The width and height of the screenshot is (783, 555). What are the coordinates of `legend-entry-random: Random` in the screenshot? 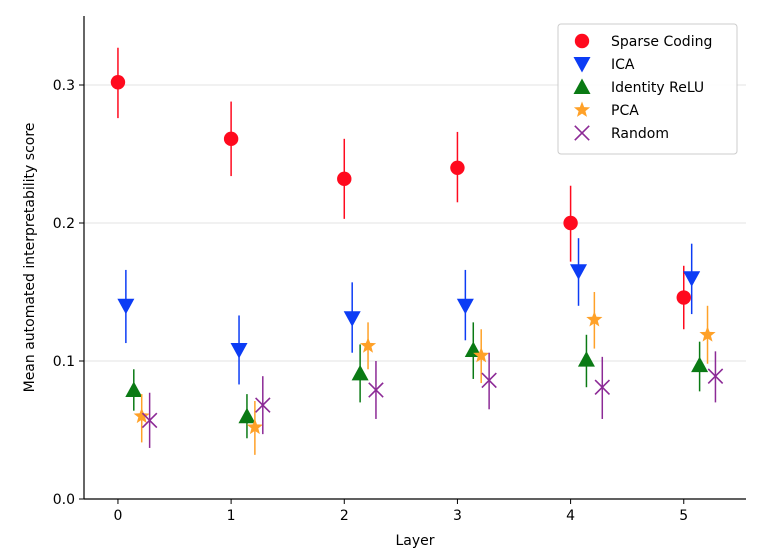 It's located at (621, 133).